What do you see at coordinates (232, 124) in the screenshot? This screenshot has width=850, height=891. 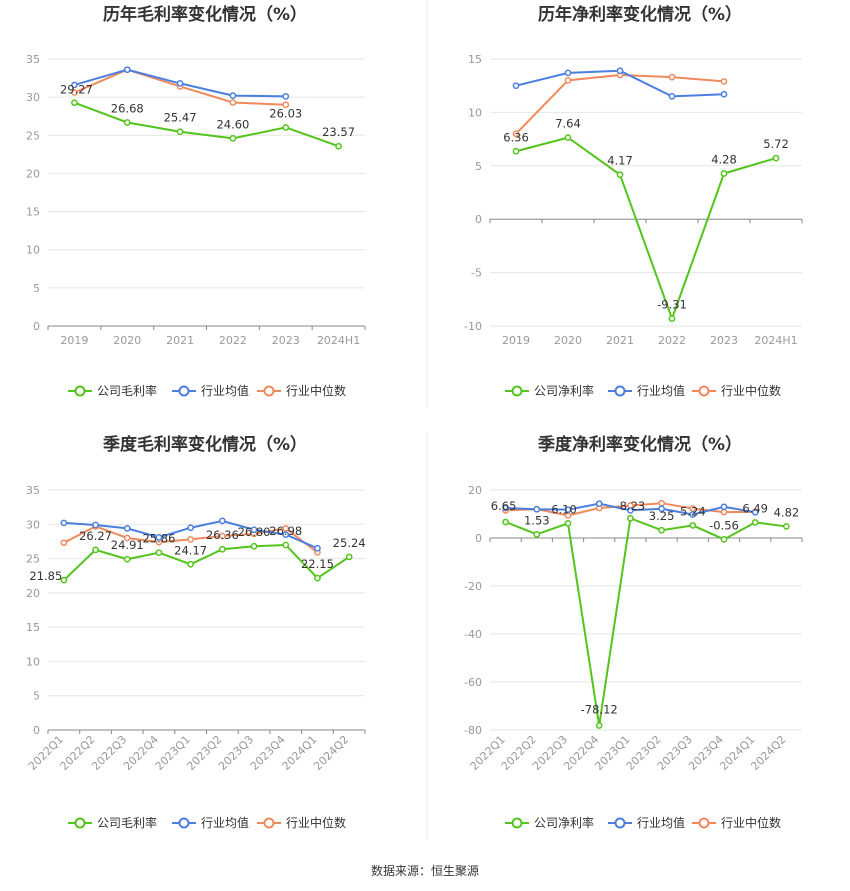 I see `data-label: 24.60` at bounding box center [232, 124].